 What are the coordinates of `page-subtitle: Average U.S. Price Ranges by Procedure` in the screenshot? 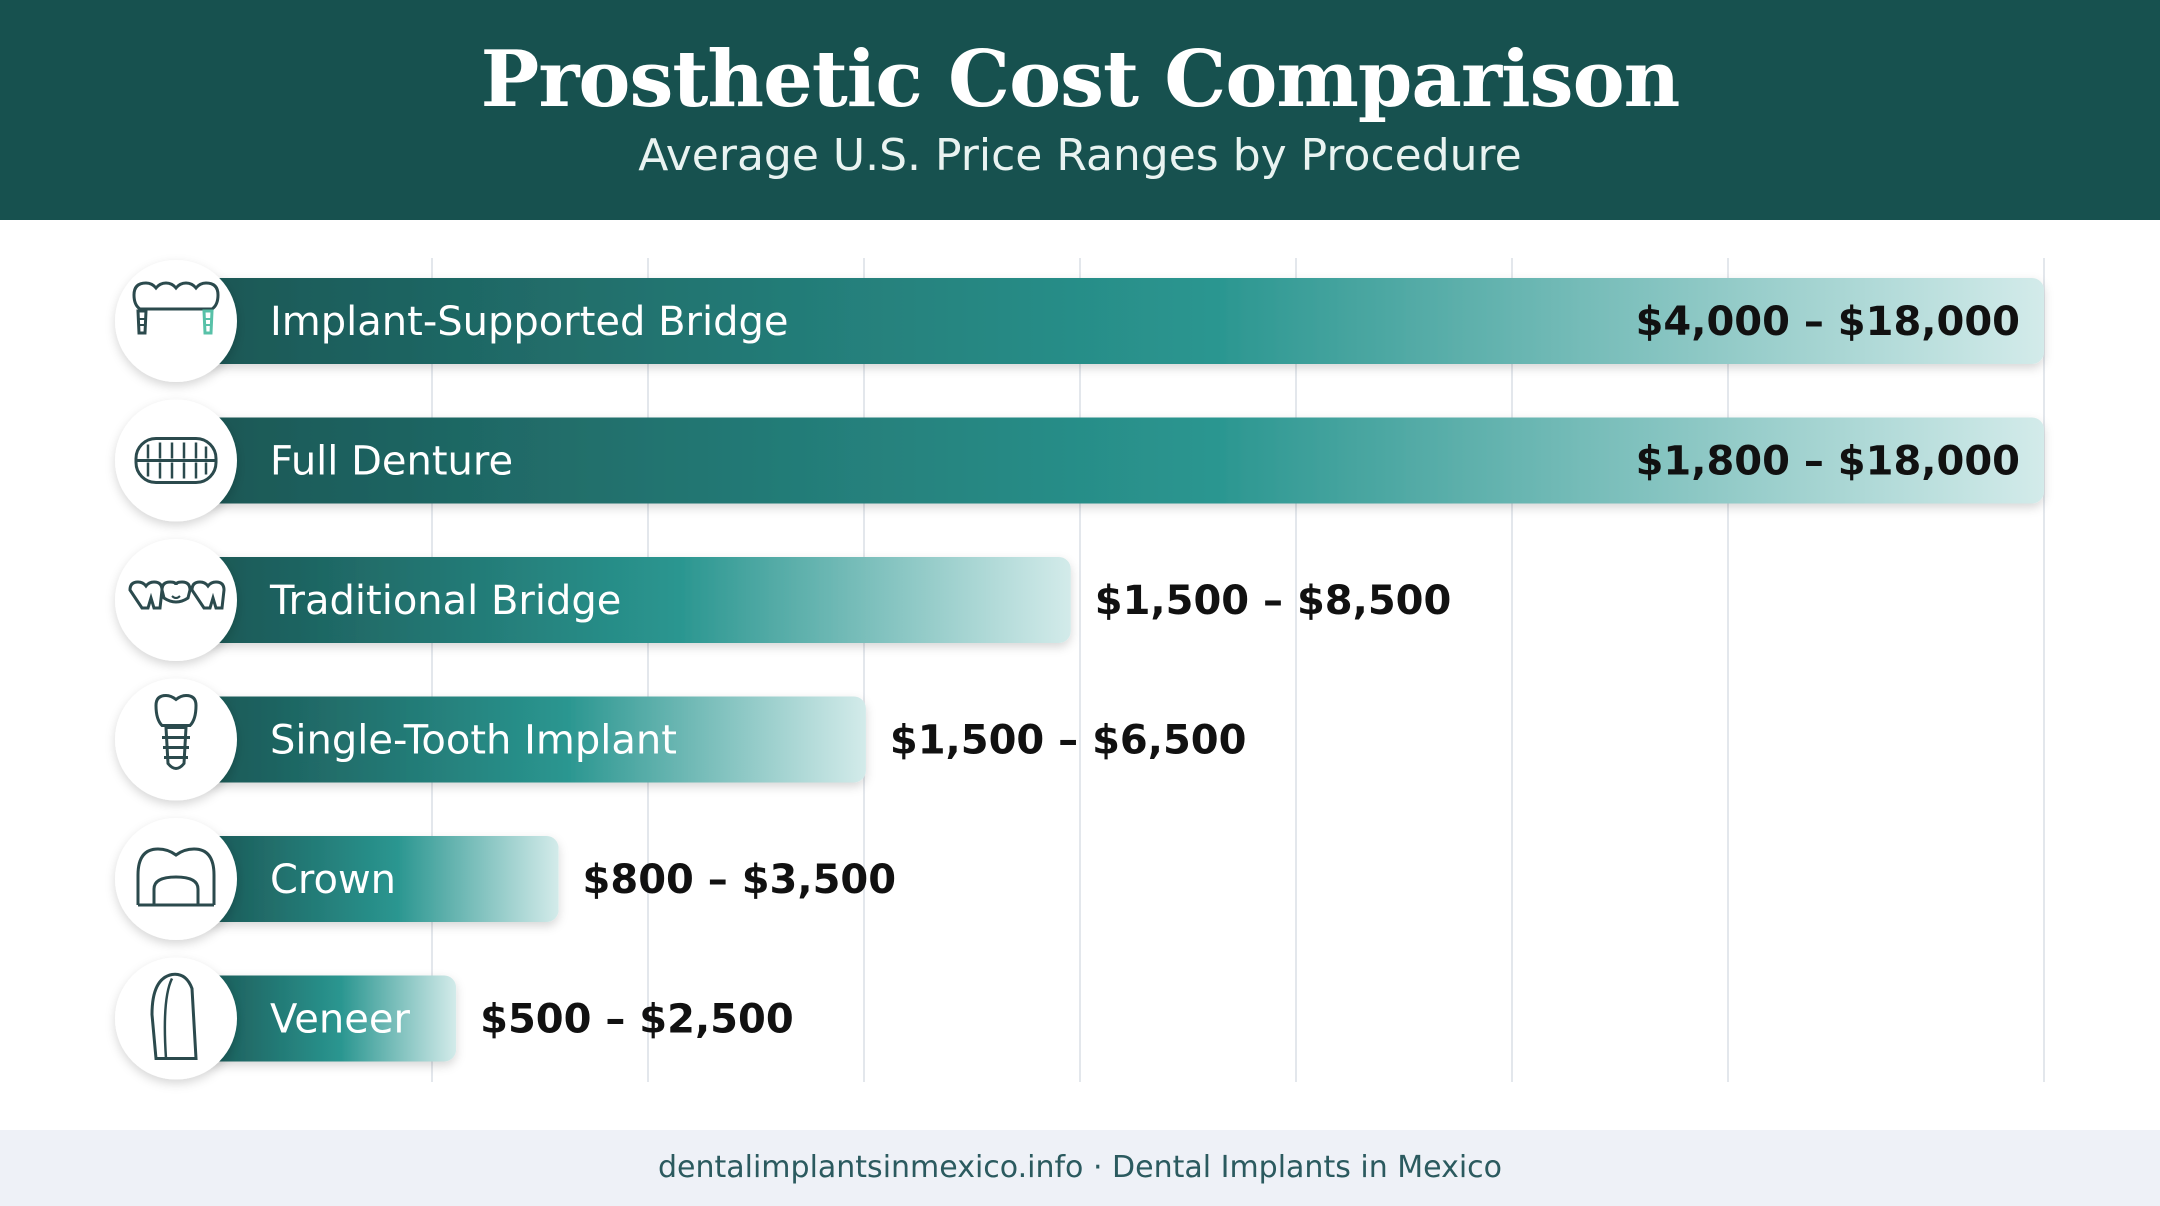 It's located at (1080, 155).